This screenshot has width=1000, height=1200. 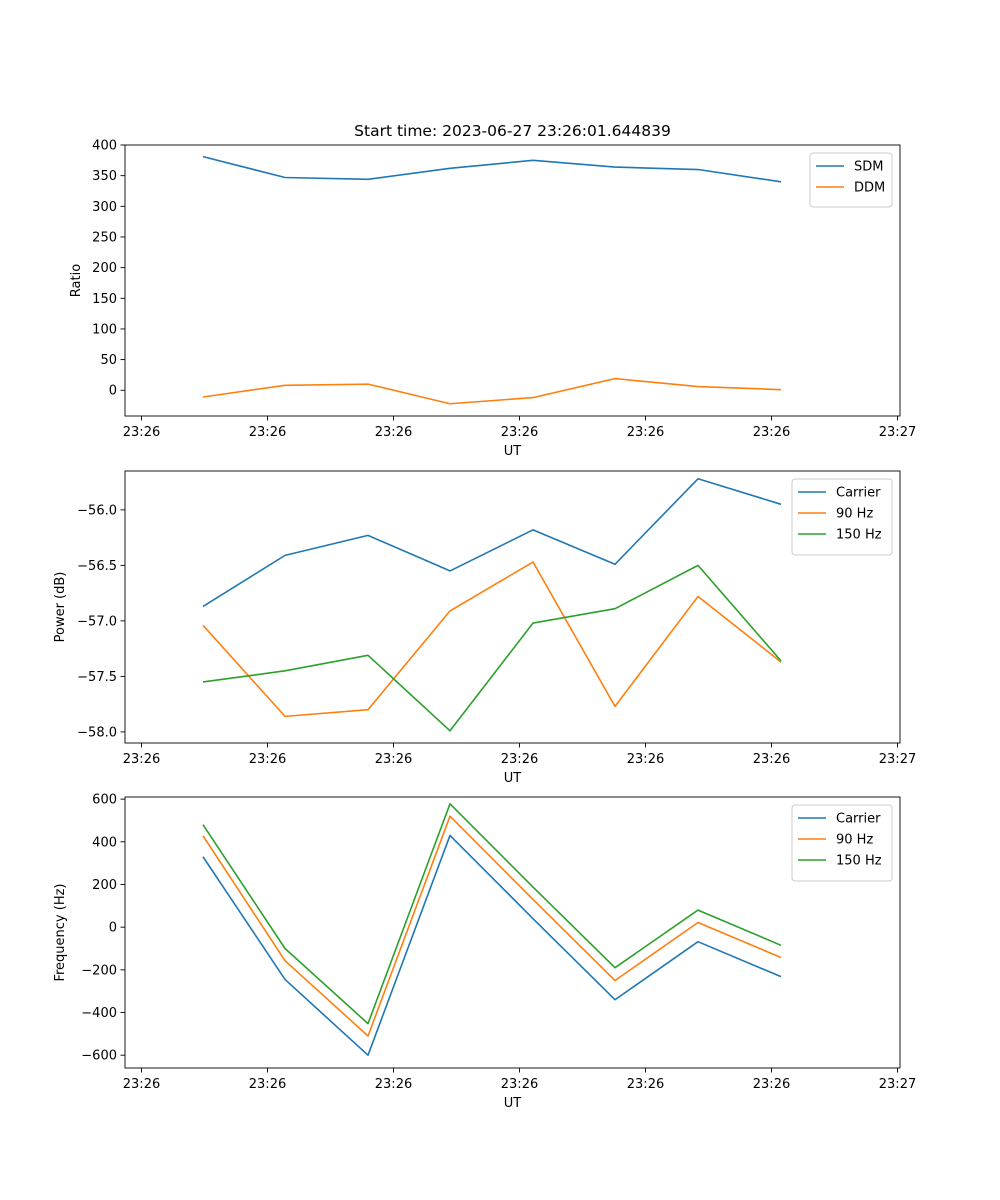 I want to click on p3-y-tick-label-2: −400, so click(x=99, y=1013).